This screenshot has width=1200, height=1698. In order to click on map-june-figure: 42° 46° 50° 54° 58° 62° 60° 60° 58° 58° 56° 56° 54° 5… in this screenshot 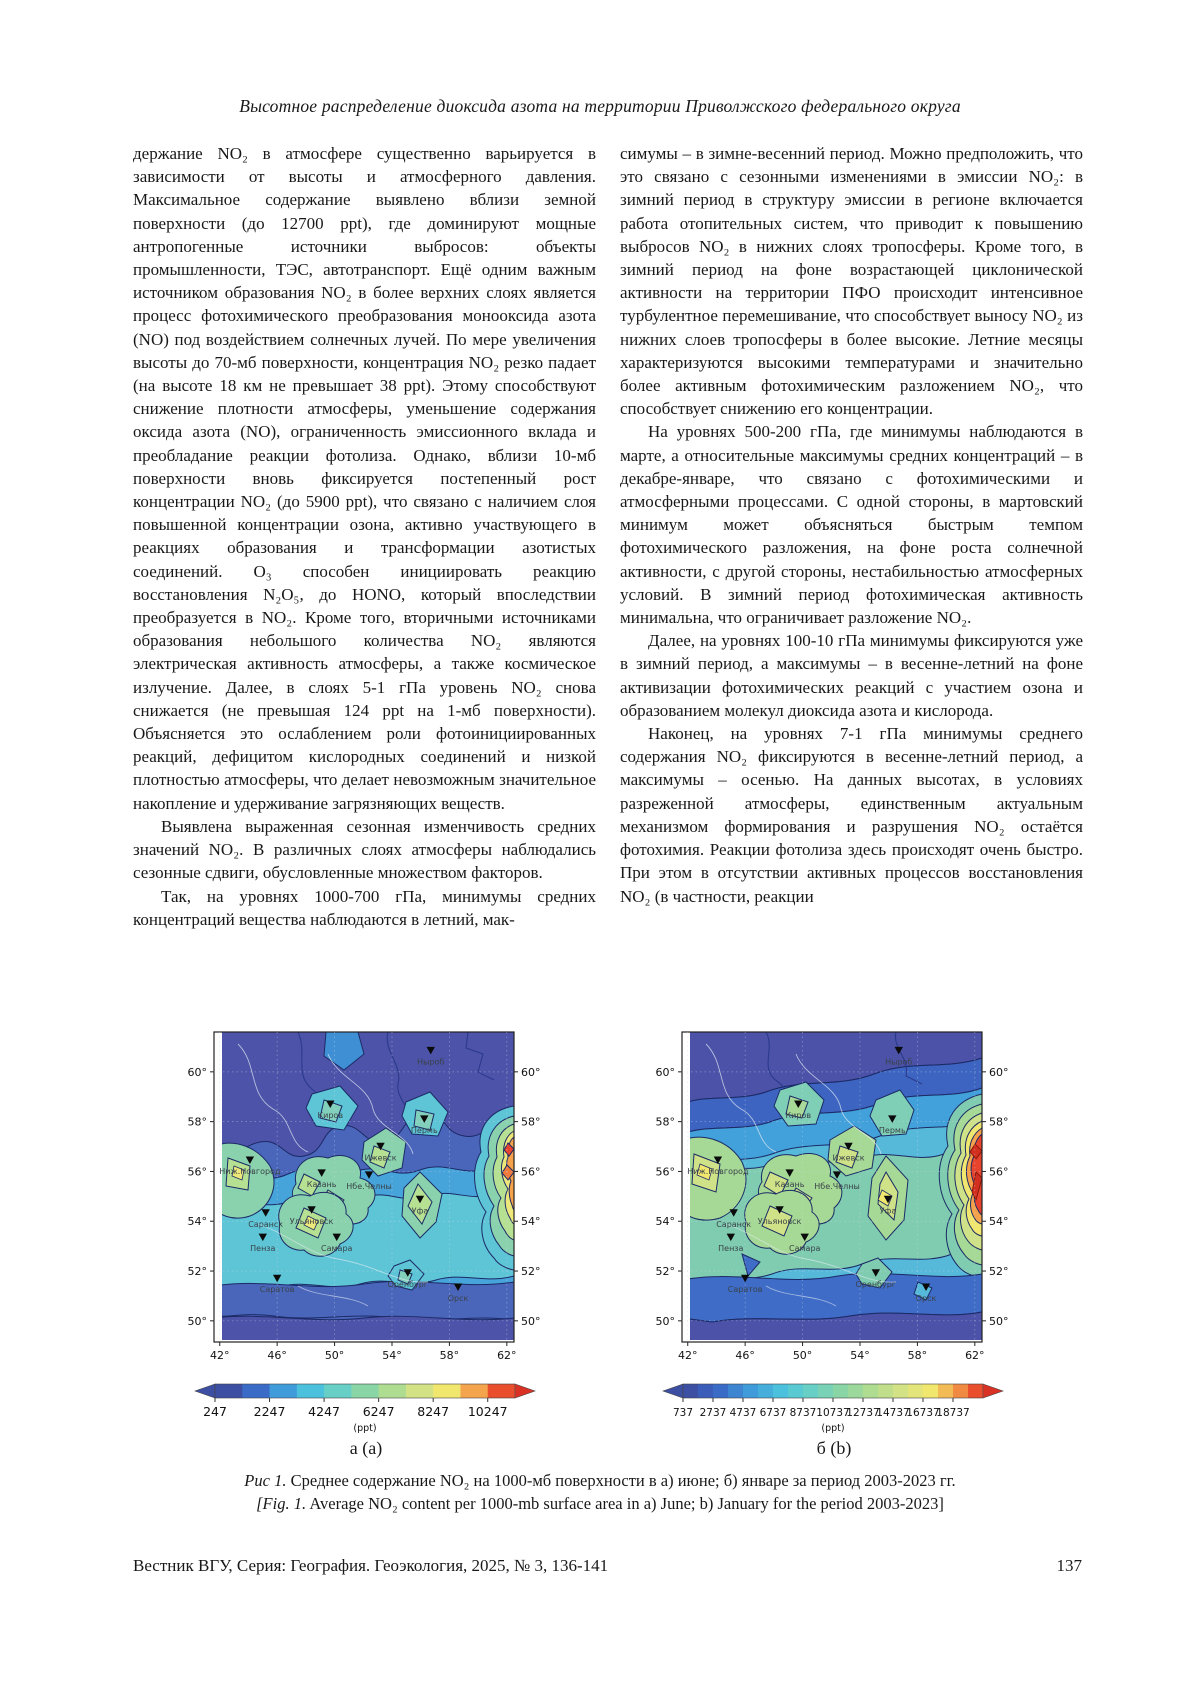, I will do `click(364, 1196)`.